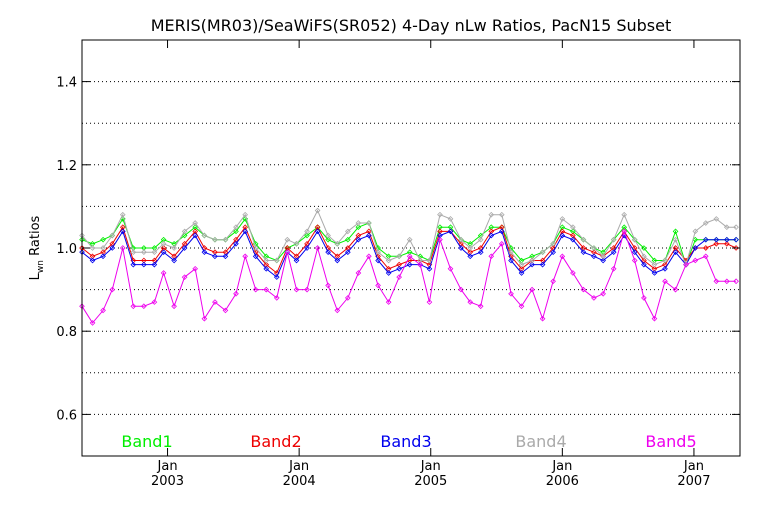 Image resolution: width=768 pixels, height=512 pixels. Describe the element at coordinates (693, 466) in the screenshot. I see `x-tick-label-month: Jan` at that location.